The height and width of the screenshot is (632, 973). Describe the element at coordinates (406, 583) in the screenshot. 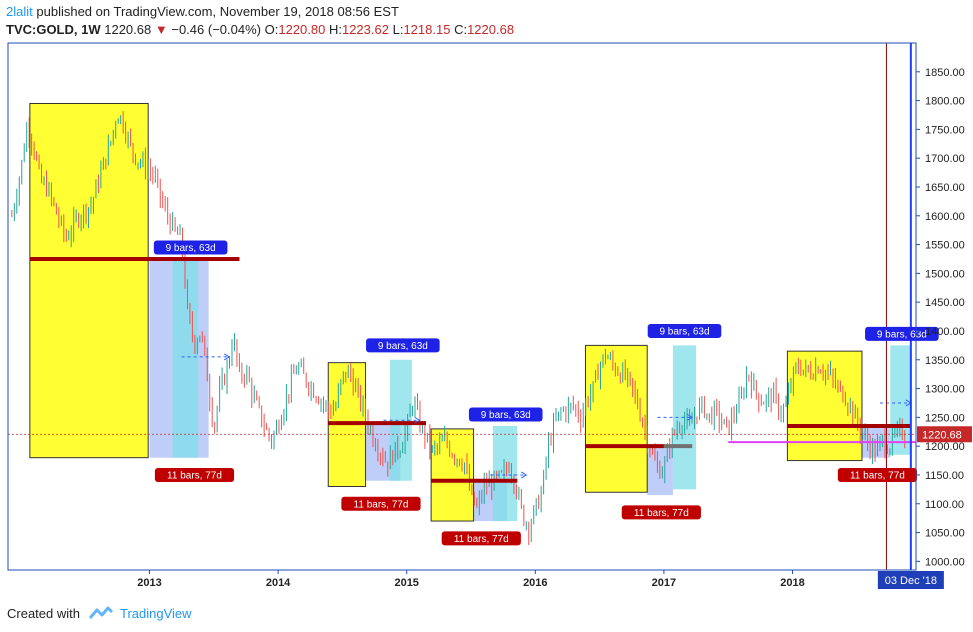

I see `x-tick-label: 2015` at that location.